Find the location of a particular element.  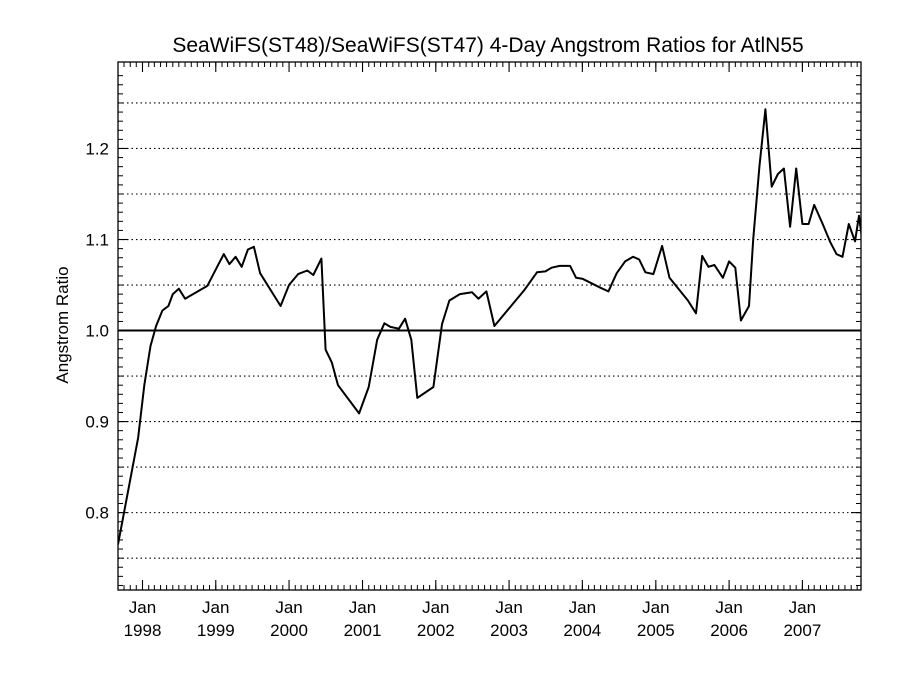

x-tick-label-year: 2006 is located at coordinates (729, 630).